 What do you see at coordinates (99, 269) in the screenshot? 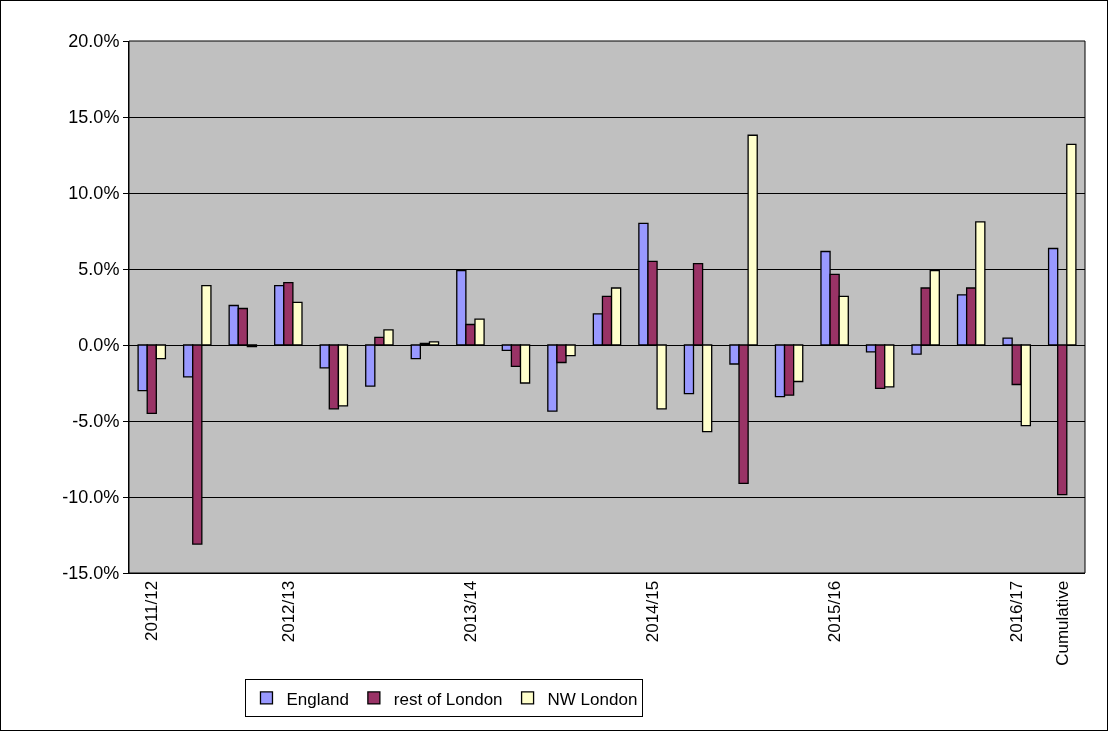
I see `y-tick-label: 5.0%` at bounding box center [99, 269].